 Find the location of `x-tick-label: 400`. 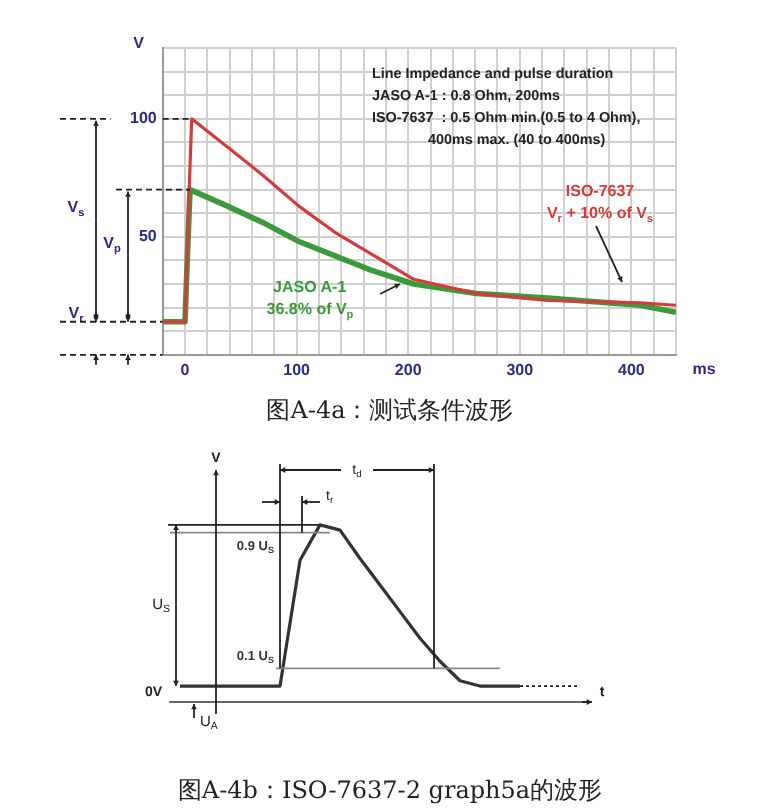

x-tick-label: 400 is located at coordinates (632, 369).